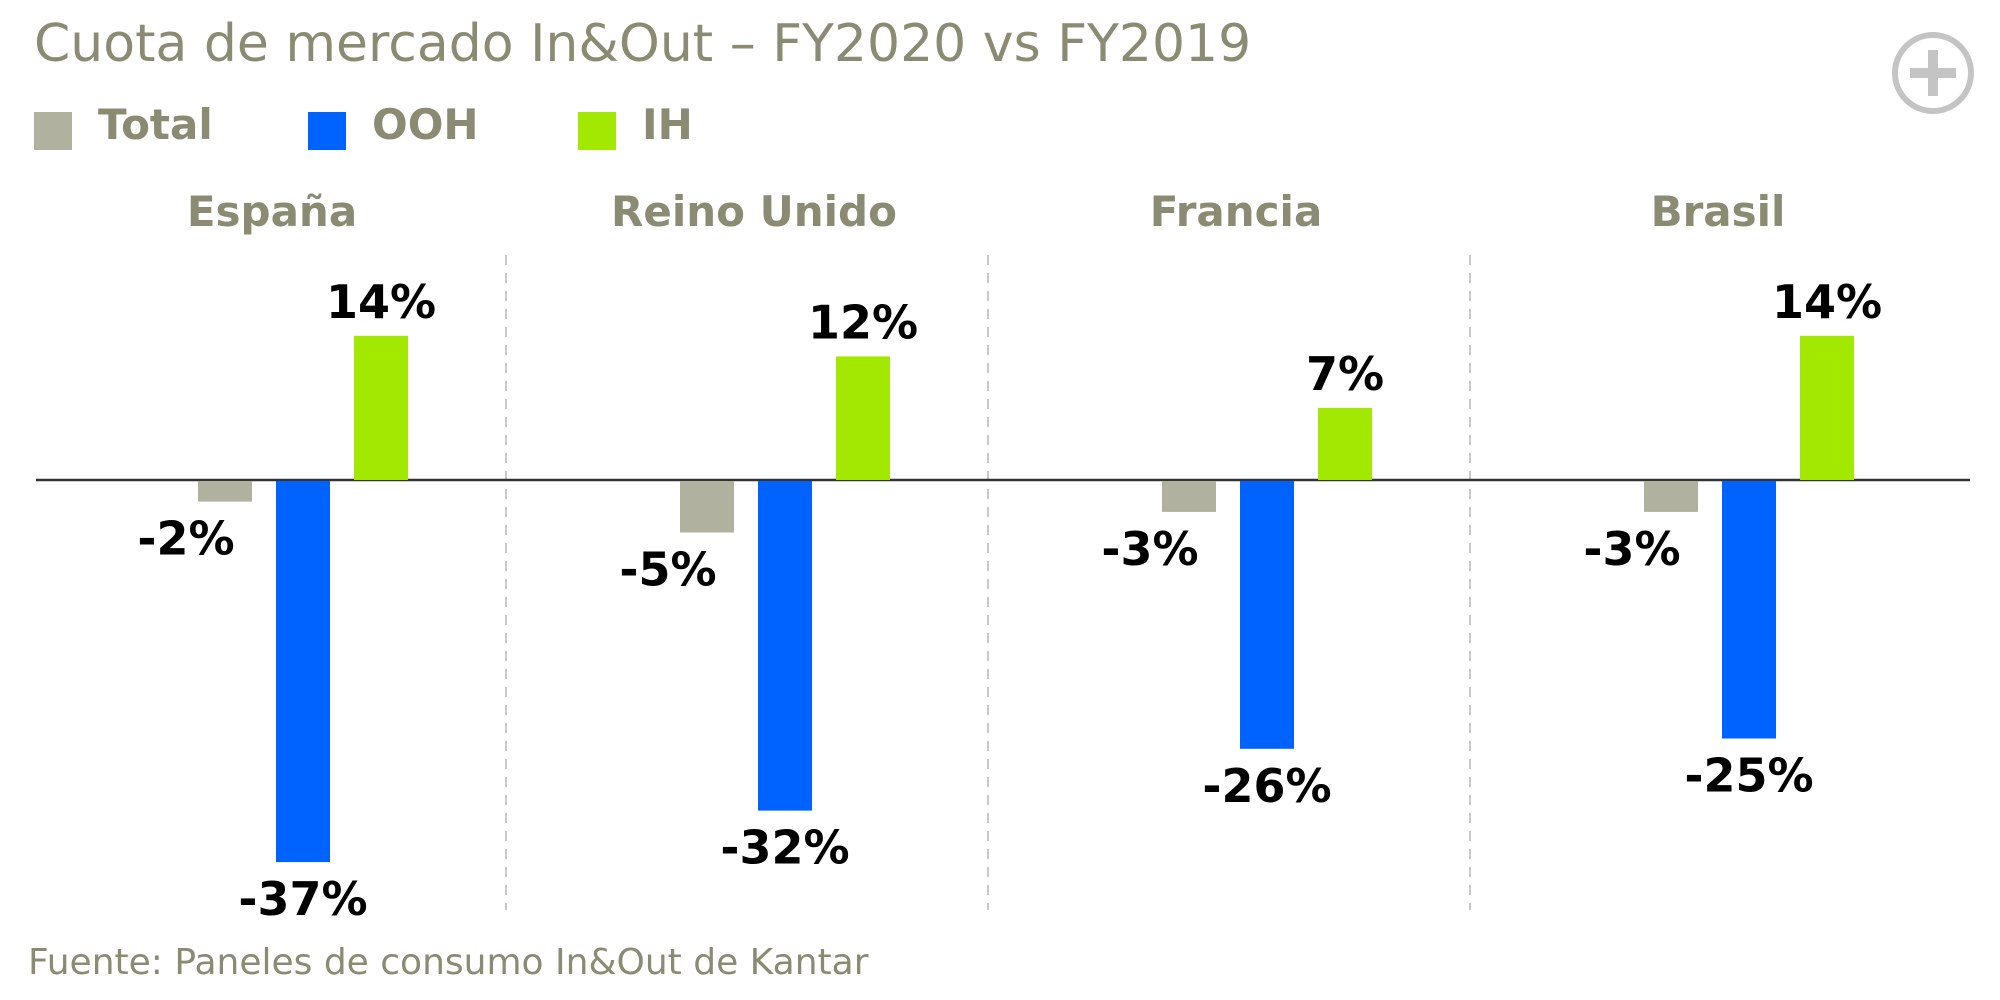  Describe the element at coordinates (272, 211) in the screenshot. I see `category-label: España` at that location.